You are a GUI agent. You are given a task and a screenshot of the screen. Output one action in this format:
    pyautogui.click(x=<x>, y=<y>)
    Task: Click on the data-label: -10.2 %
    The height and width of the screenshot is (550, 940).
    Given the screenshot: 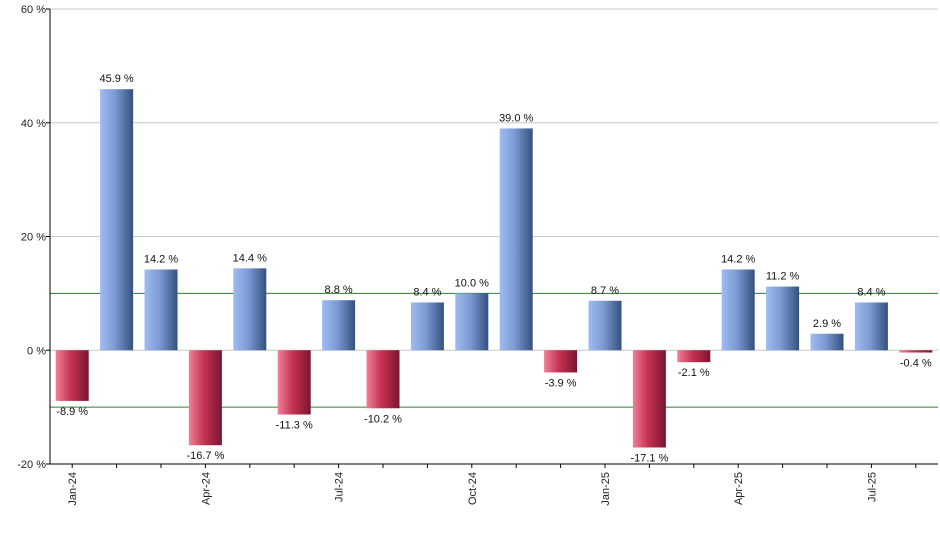 What is the action you would take?
    pyautogui.click(x=383, y=419)
    